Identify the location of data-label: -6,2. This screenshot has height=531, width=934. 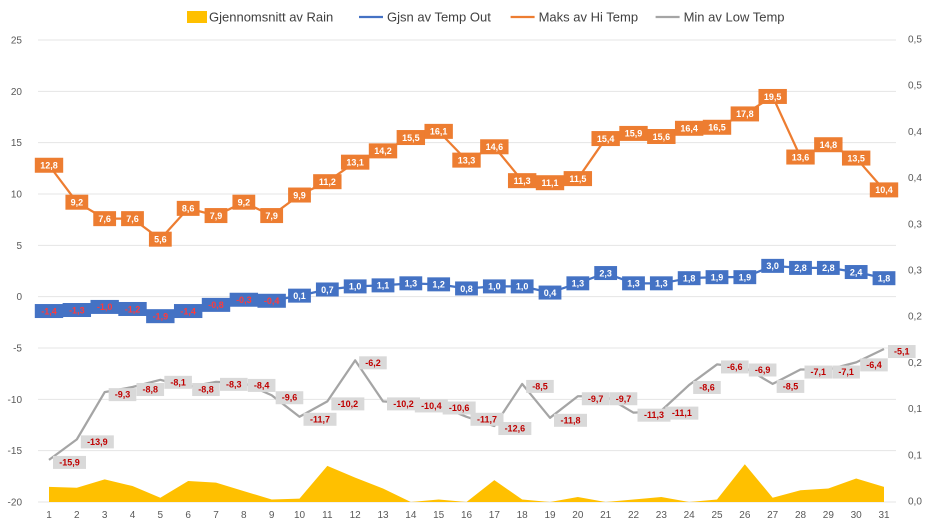
(373, 363).